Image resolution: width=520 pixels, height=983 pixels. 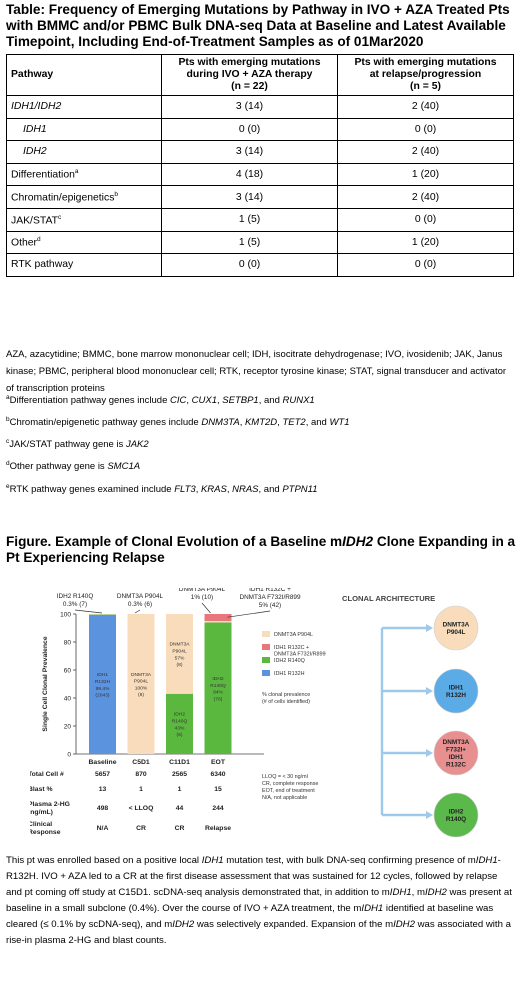 I want to click on footnote-c-marker: c, so click(x=8, y=441).